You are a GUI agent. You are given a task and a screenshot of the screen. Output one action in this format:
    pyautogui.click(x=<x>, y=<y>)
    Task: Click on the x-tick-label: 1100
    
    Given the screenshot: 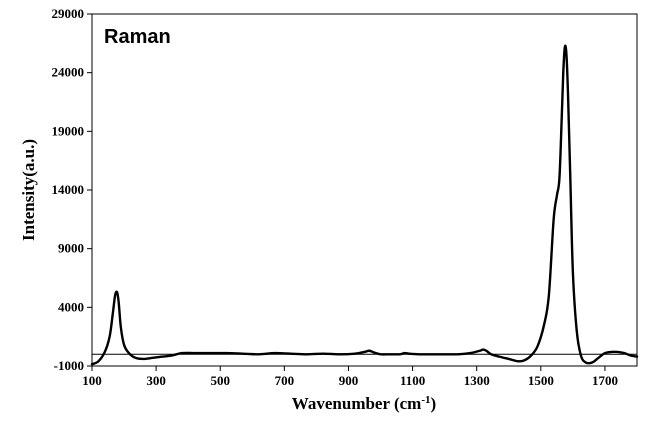 What is the action you would take?
    pyautogui.click(x=412, y=380)
    